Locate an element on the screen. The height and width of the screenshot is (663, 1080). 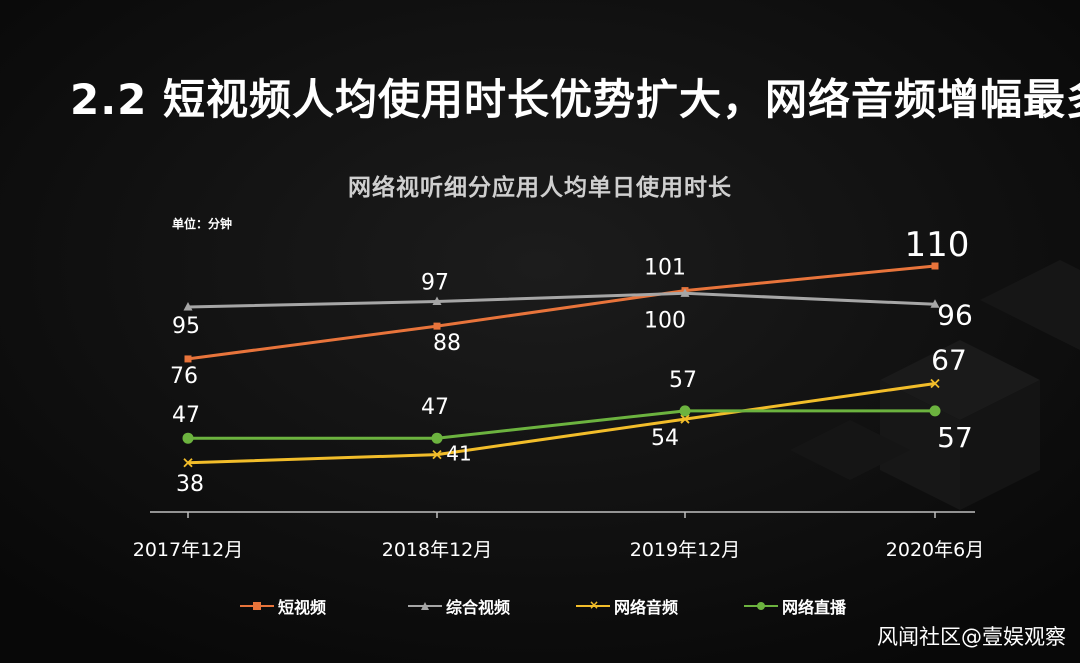
legend-item: 综合视频 is located at coordinates (492, 606).